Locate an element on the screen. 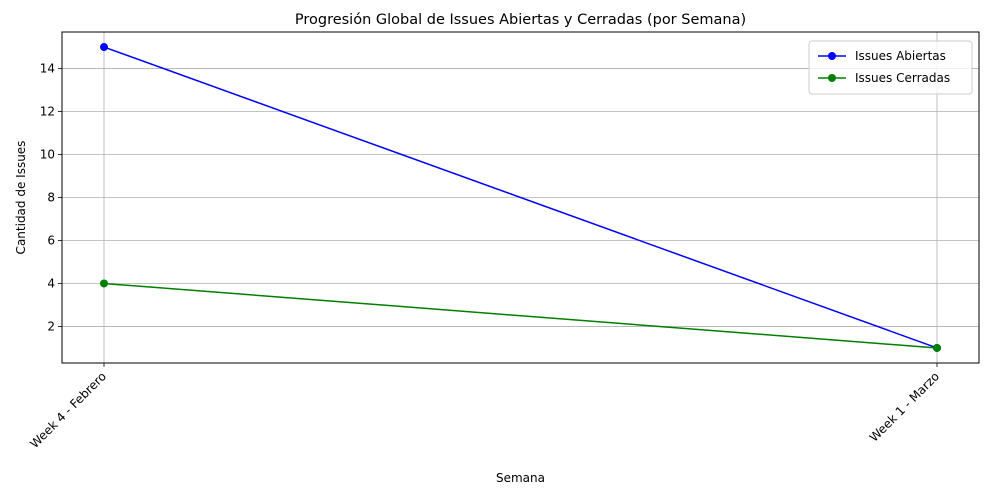 The height and width of the screenshot is (500, 1000). x-axis-title: Semana is located at coordinates (520, 478).